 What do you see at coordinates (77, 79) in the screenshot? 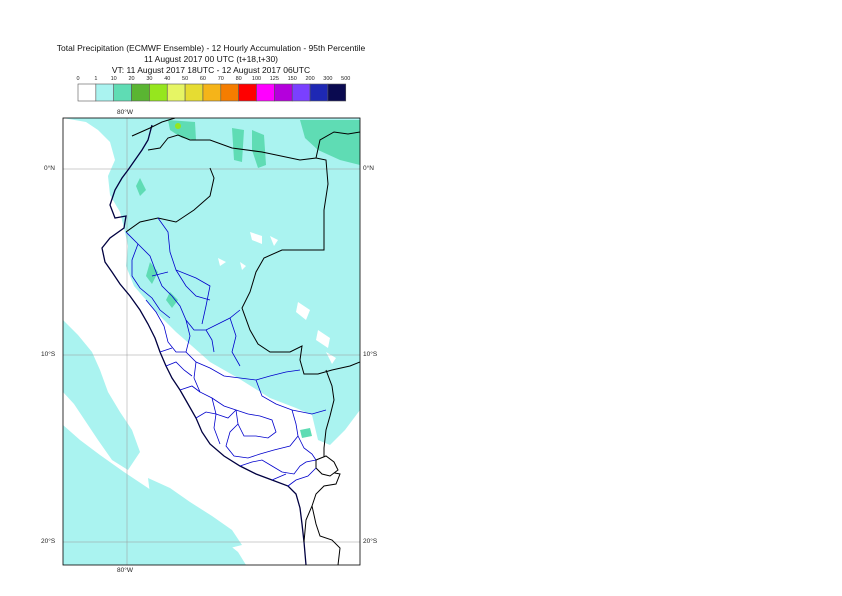
I see `legend-tick-label: 0` at bounding box center [77, 79].